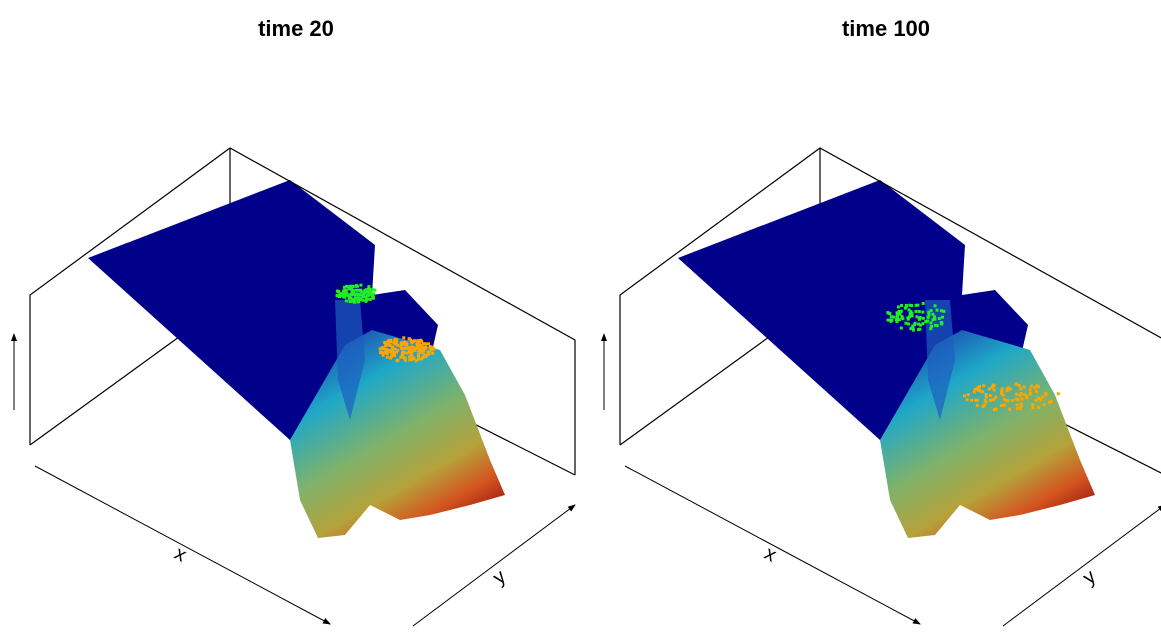  I want to click on panel-title: time 20, so click(296, 28).